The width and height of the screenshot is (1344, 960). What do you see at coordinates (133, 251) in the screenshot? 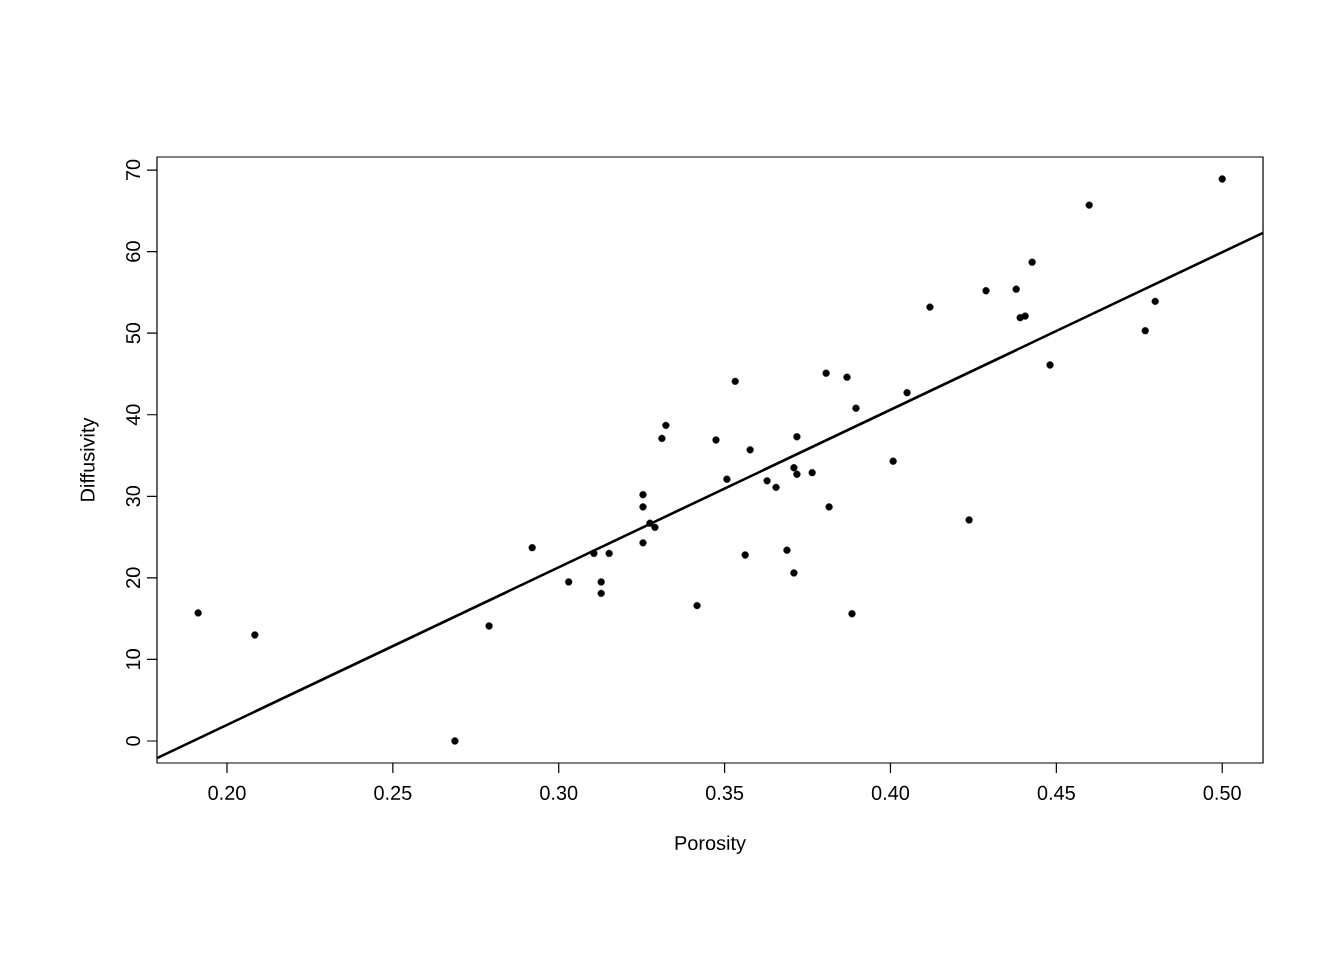
I see `y-tick-label: 60` at bounding box center [133, 251].